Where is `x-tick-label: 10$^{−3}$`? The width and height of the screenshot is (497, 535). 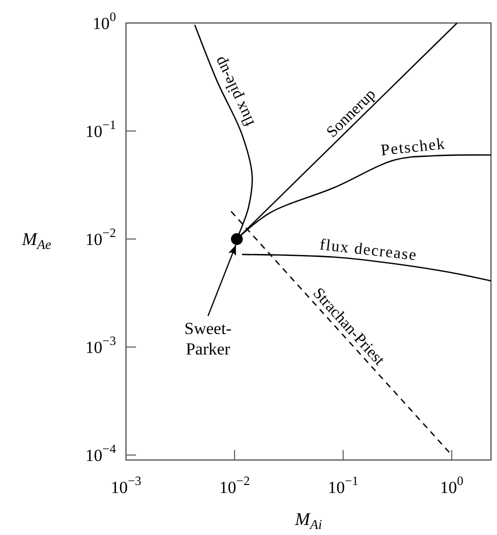 x-tick-label: 10$^{−3}$ is located at coordinates (126, 485).